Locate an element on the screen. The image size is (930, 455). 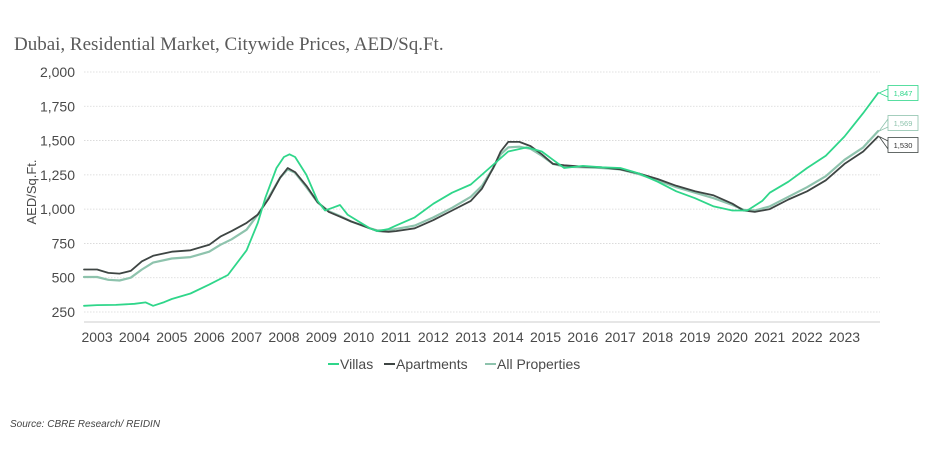
x-tick-label: 2009 is located at coordinates (321, 337).